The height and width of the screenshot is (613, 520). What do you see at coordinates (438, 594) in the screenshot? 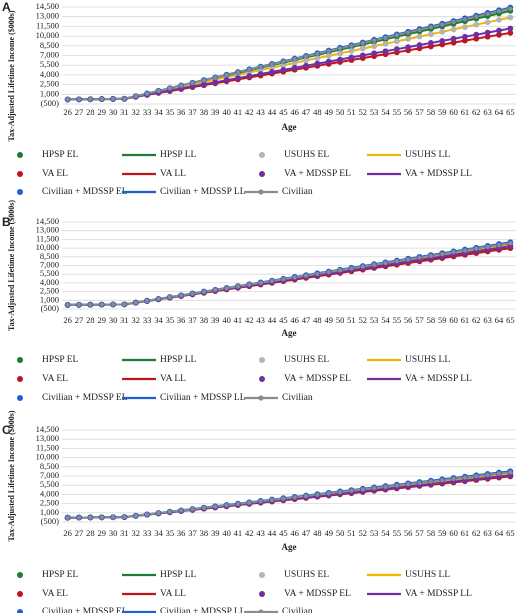
I see `legend-label: VA + MDSSP LL` at bounding box center [438, 594].